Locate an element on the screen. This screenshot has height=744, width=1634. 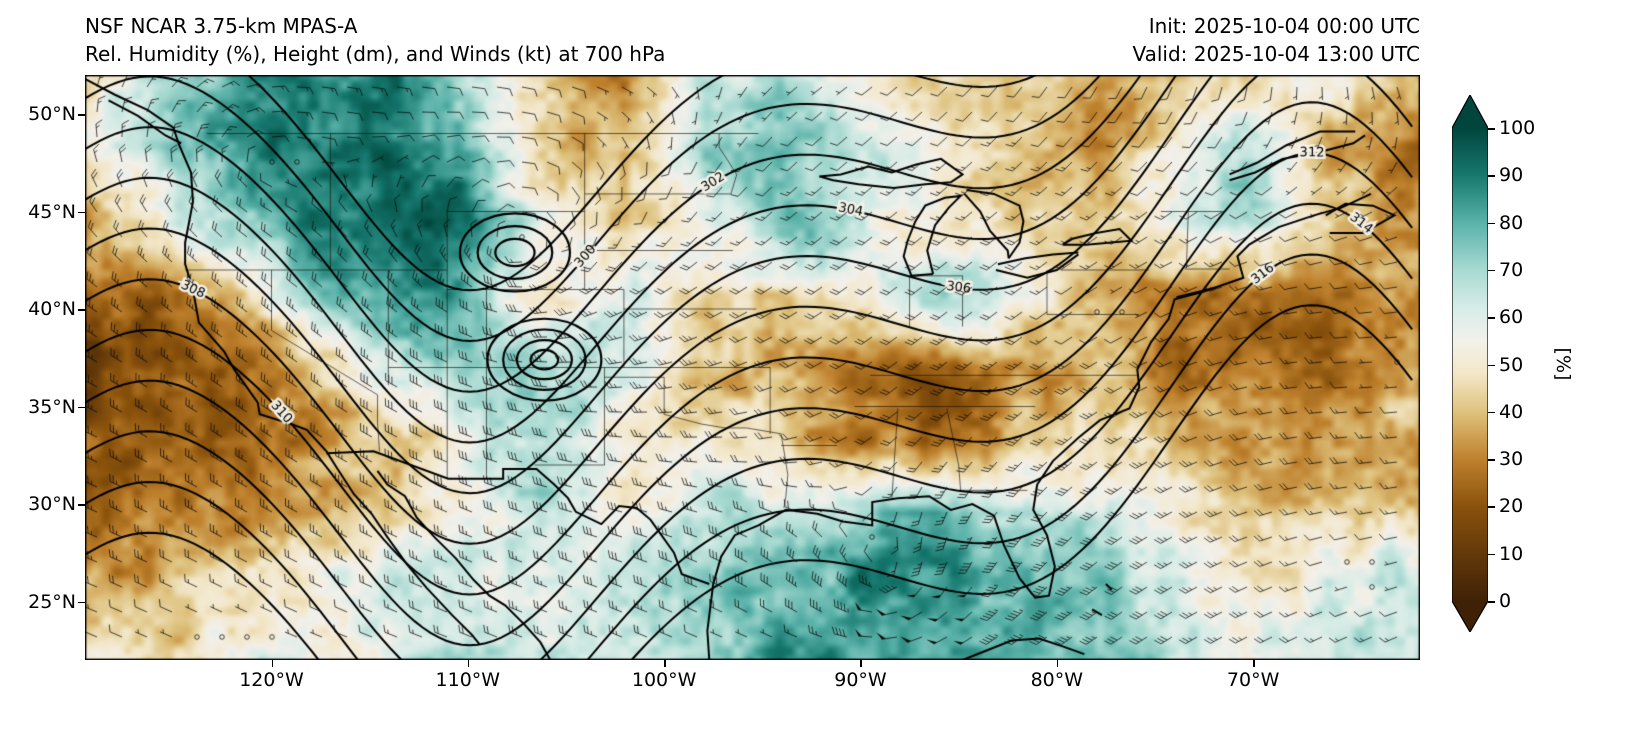
x-tick-label: 120°W is located at coordinates (271, 680).